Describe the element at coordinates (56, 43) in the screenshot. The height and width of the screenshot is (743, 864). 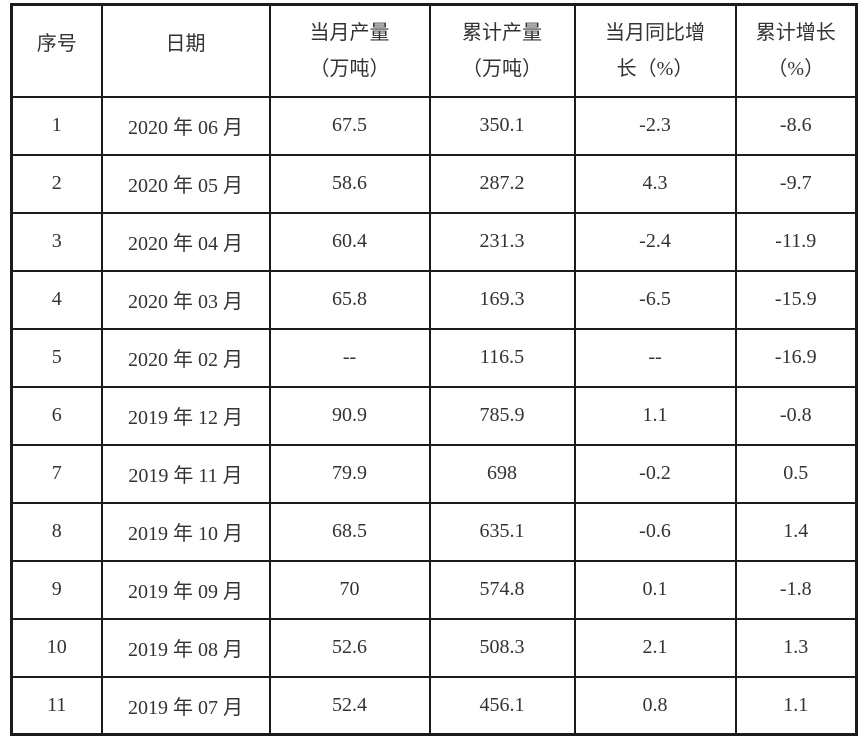
I see `header-text: 序号` at that location.